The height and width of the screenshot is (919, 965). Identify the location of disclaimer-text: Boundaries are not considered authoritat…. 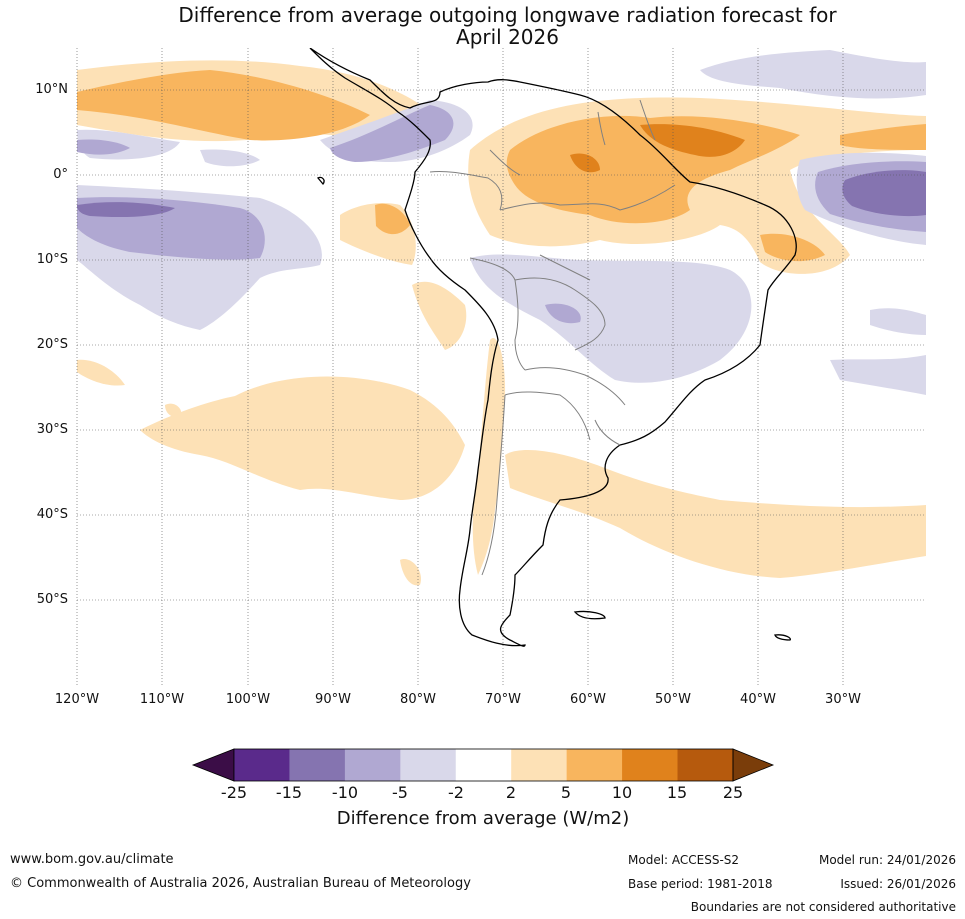
(823, 907).